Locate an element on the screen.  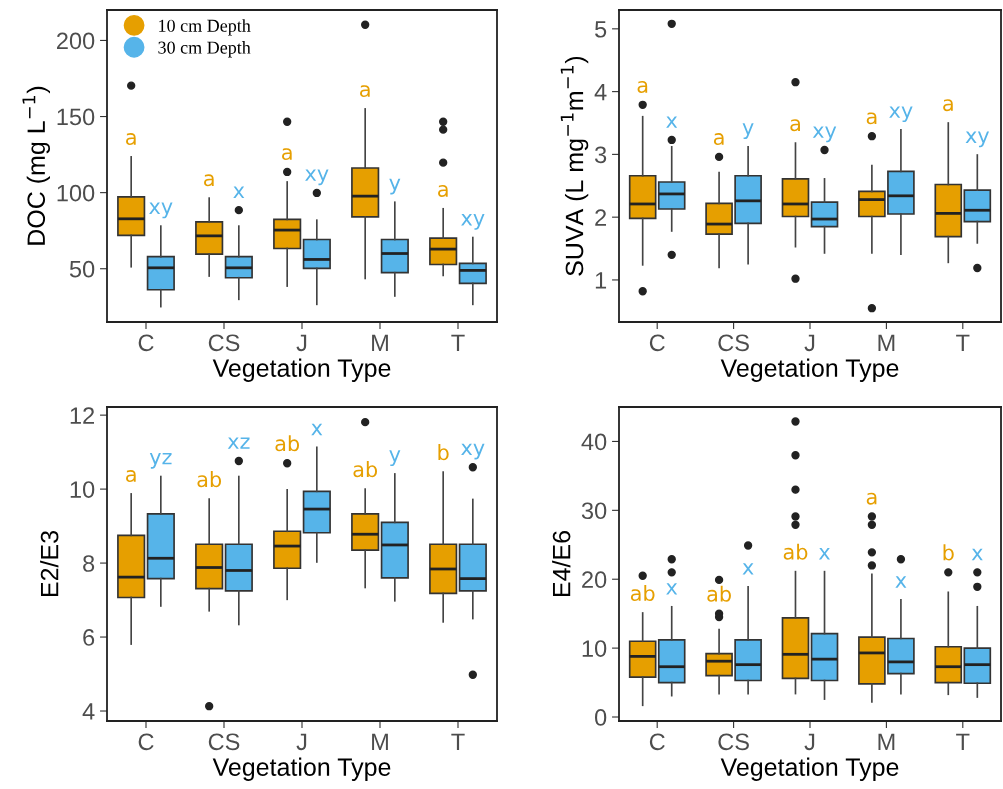
y-tick-label: 40 is located at coordinates (594, 442).